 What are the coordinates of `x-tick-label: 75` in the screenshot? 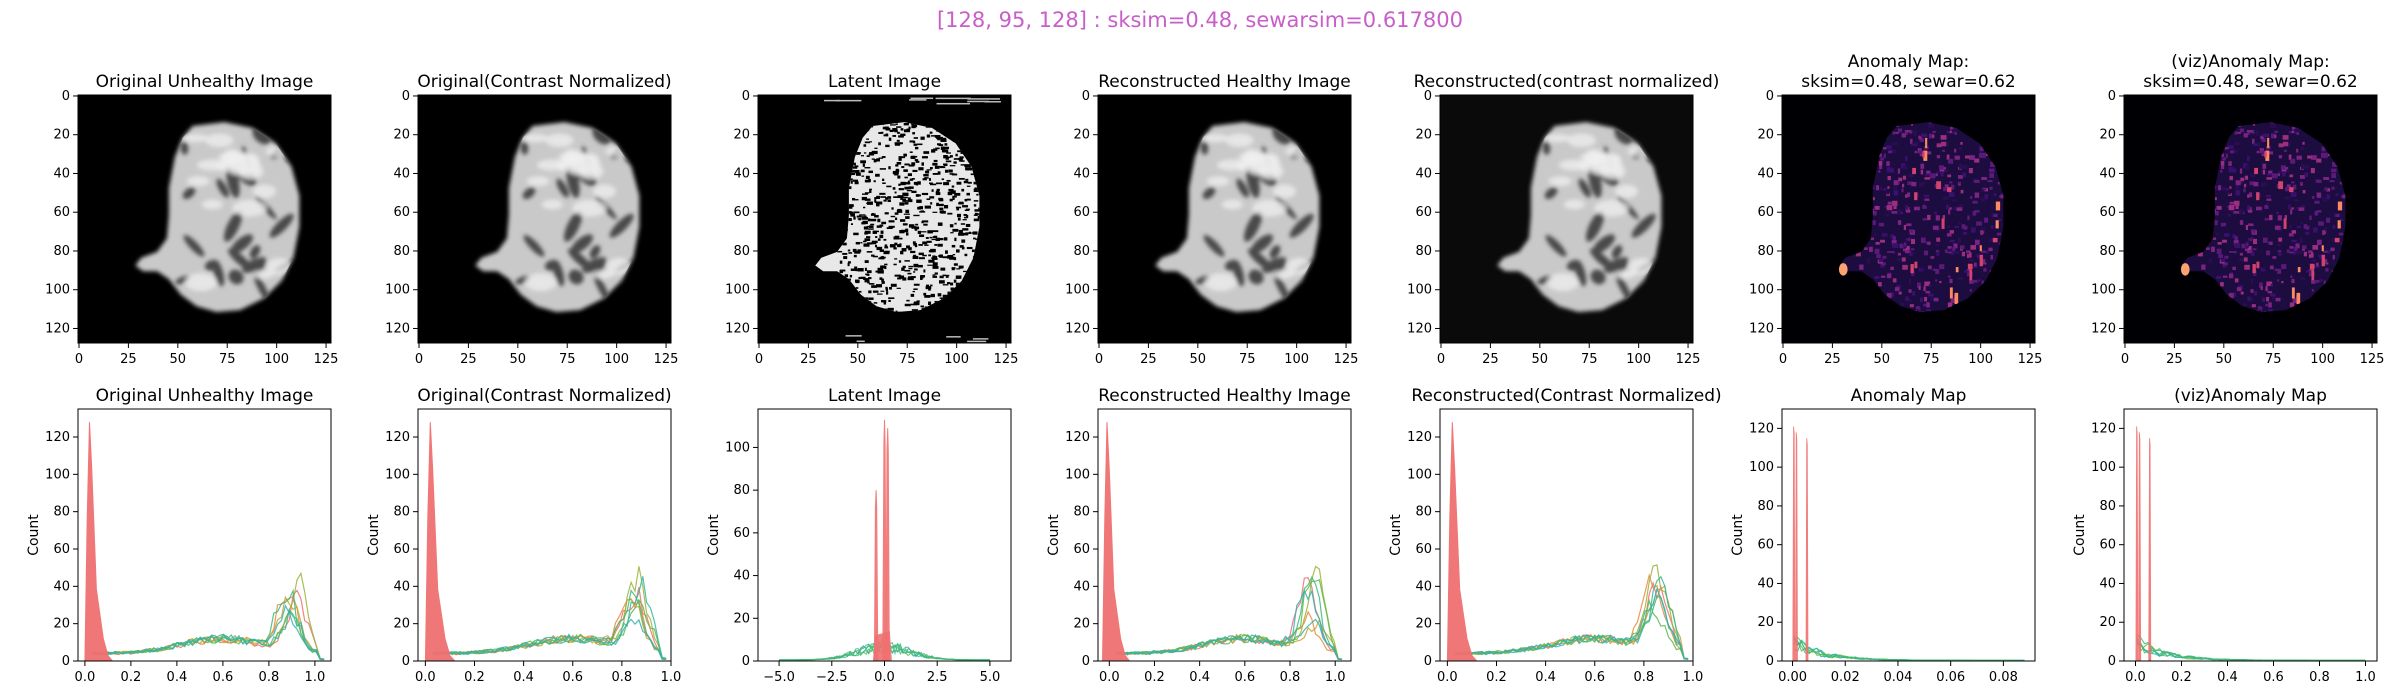 It's located at (907, 359).